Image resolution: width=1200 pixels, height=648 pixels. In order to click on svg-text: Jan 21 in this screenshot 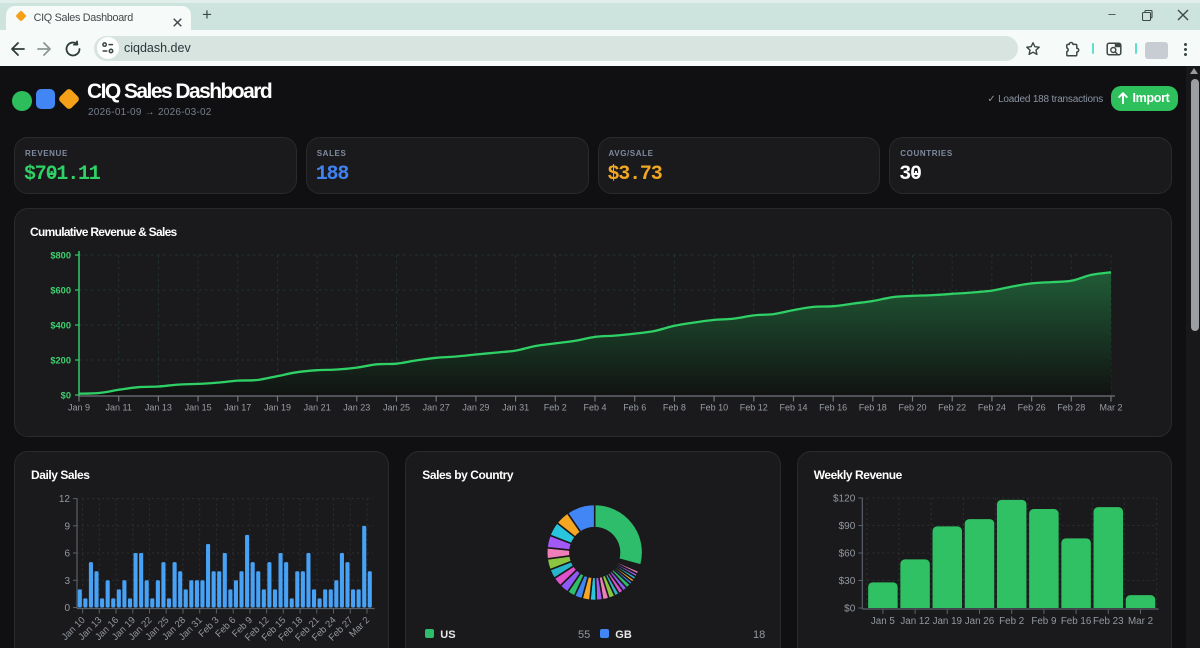, I will do `click(317, 408)`.